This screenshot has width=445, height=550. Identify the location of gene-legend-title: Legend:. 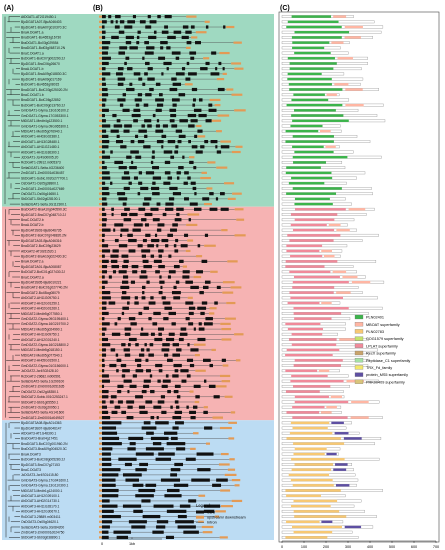
(203, 505).